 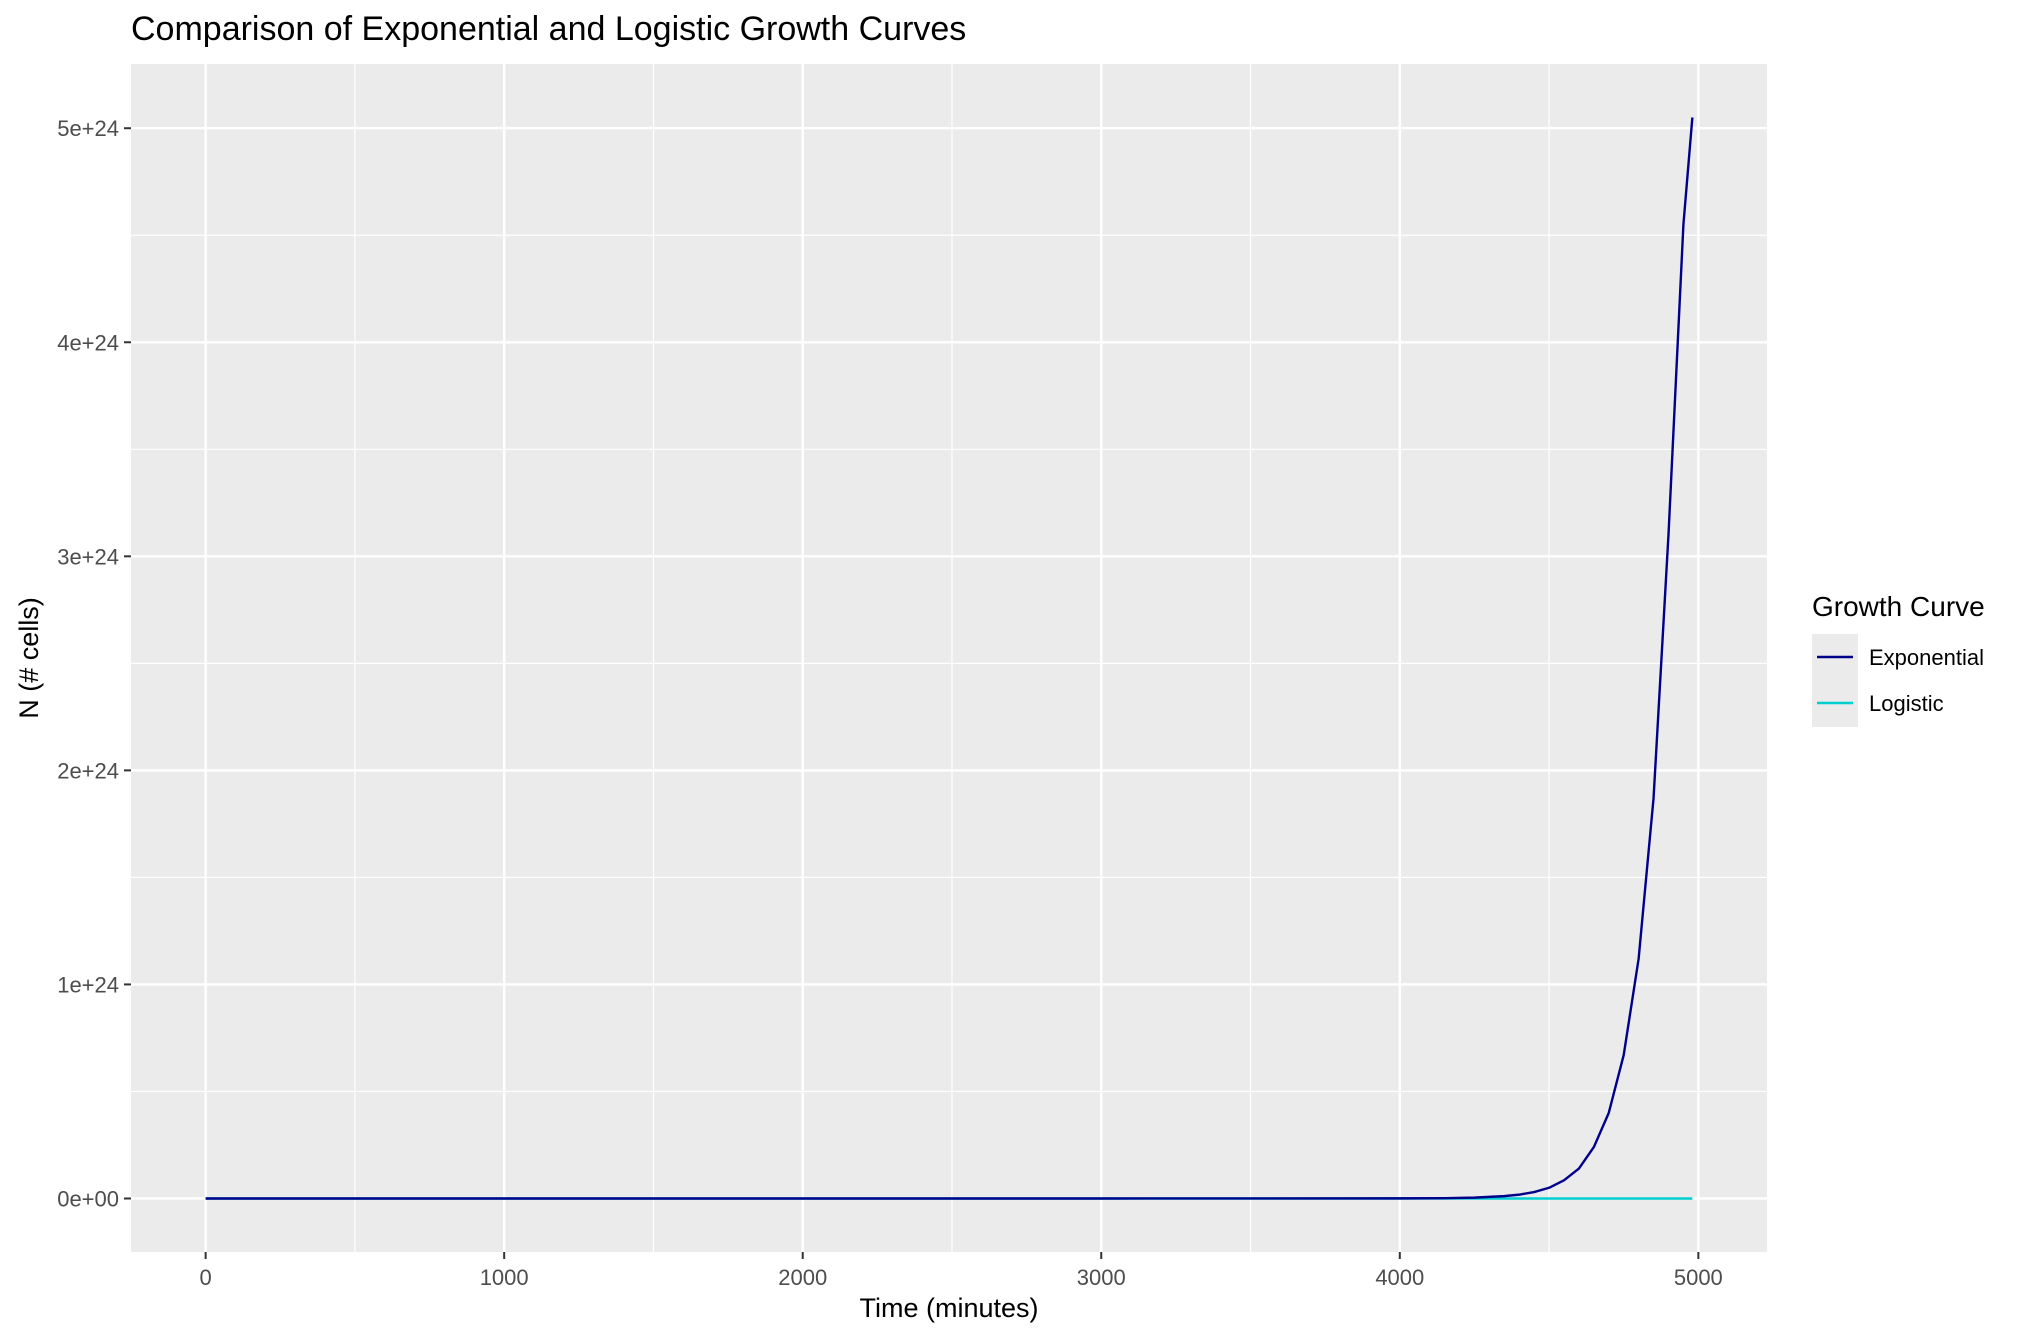 What do you see at coordinates (504, 1277) in the screenshot?
I see `x-tick-label: 1000` at bounding box center [504, 1277].